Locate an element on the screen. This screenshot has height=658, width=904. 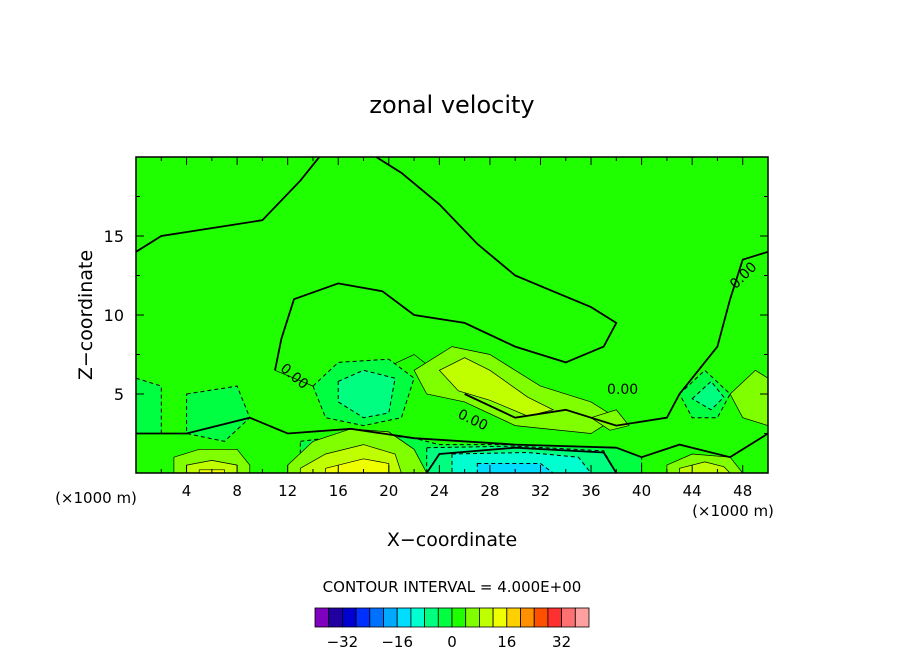
colorbar-tick-label: 0 is located at coordinates (452, 642).